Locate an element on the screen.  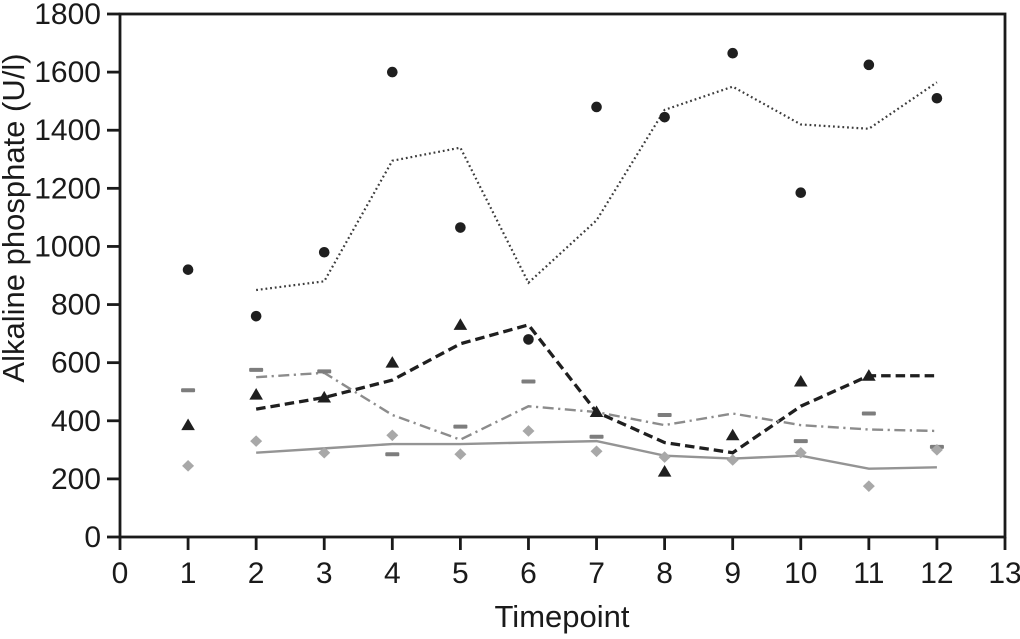
x-tick-label: 0 is located at coordinates (120, 573).